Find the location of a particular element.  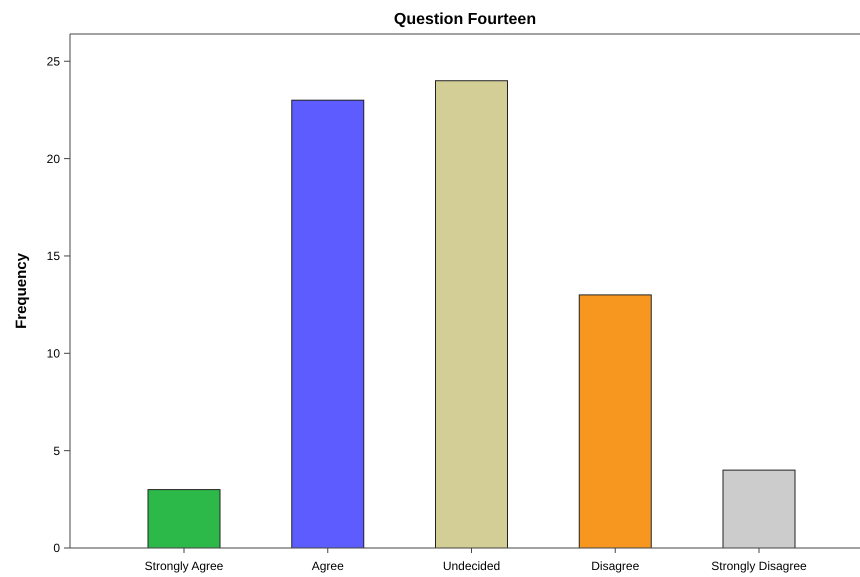

y-tick-label: 5 is located at coordinates (56, 451).